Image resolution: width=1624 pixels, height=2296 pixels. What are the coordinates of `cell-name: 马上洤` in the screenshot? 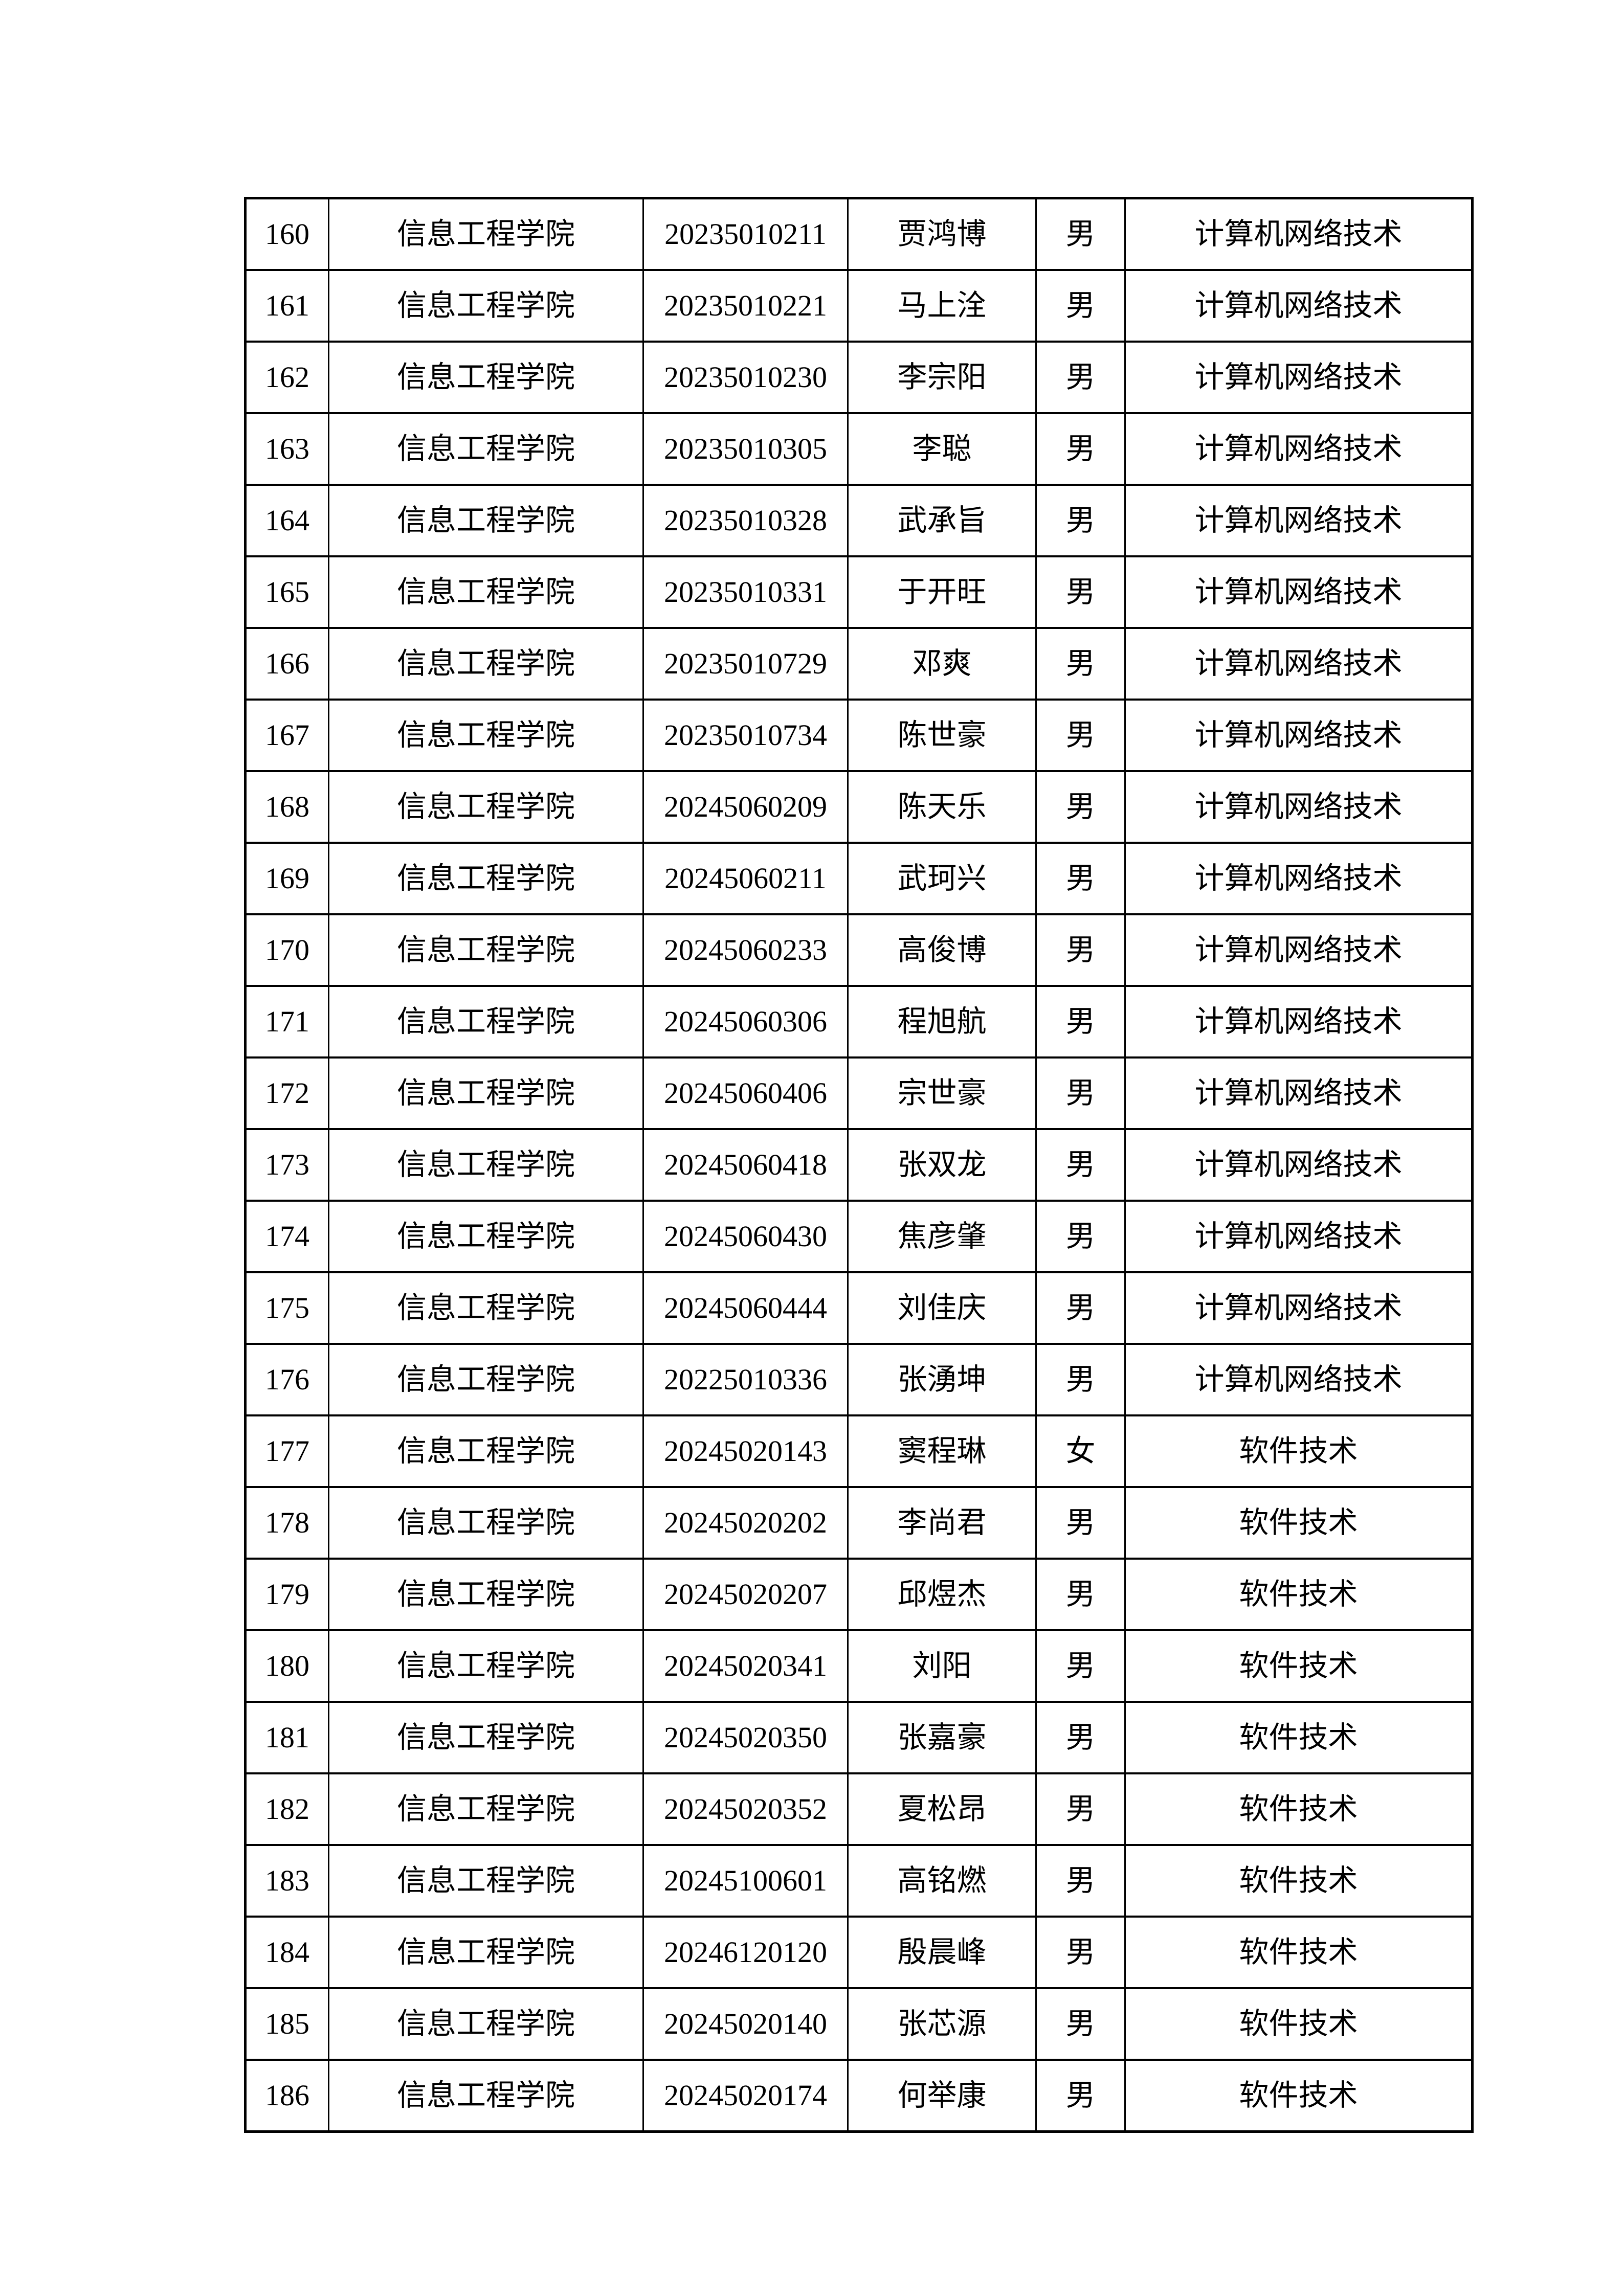 It's located at (942, 306).